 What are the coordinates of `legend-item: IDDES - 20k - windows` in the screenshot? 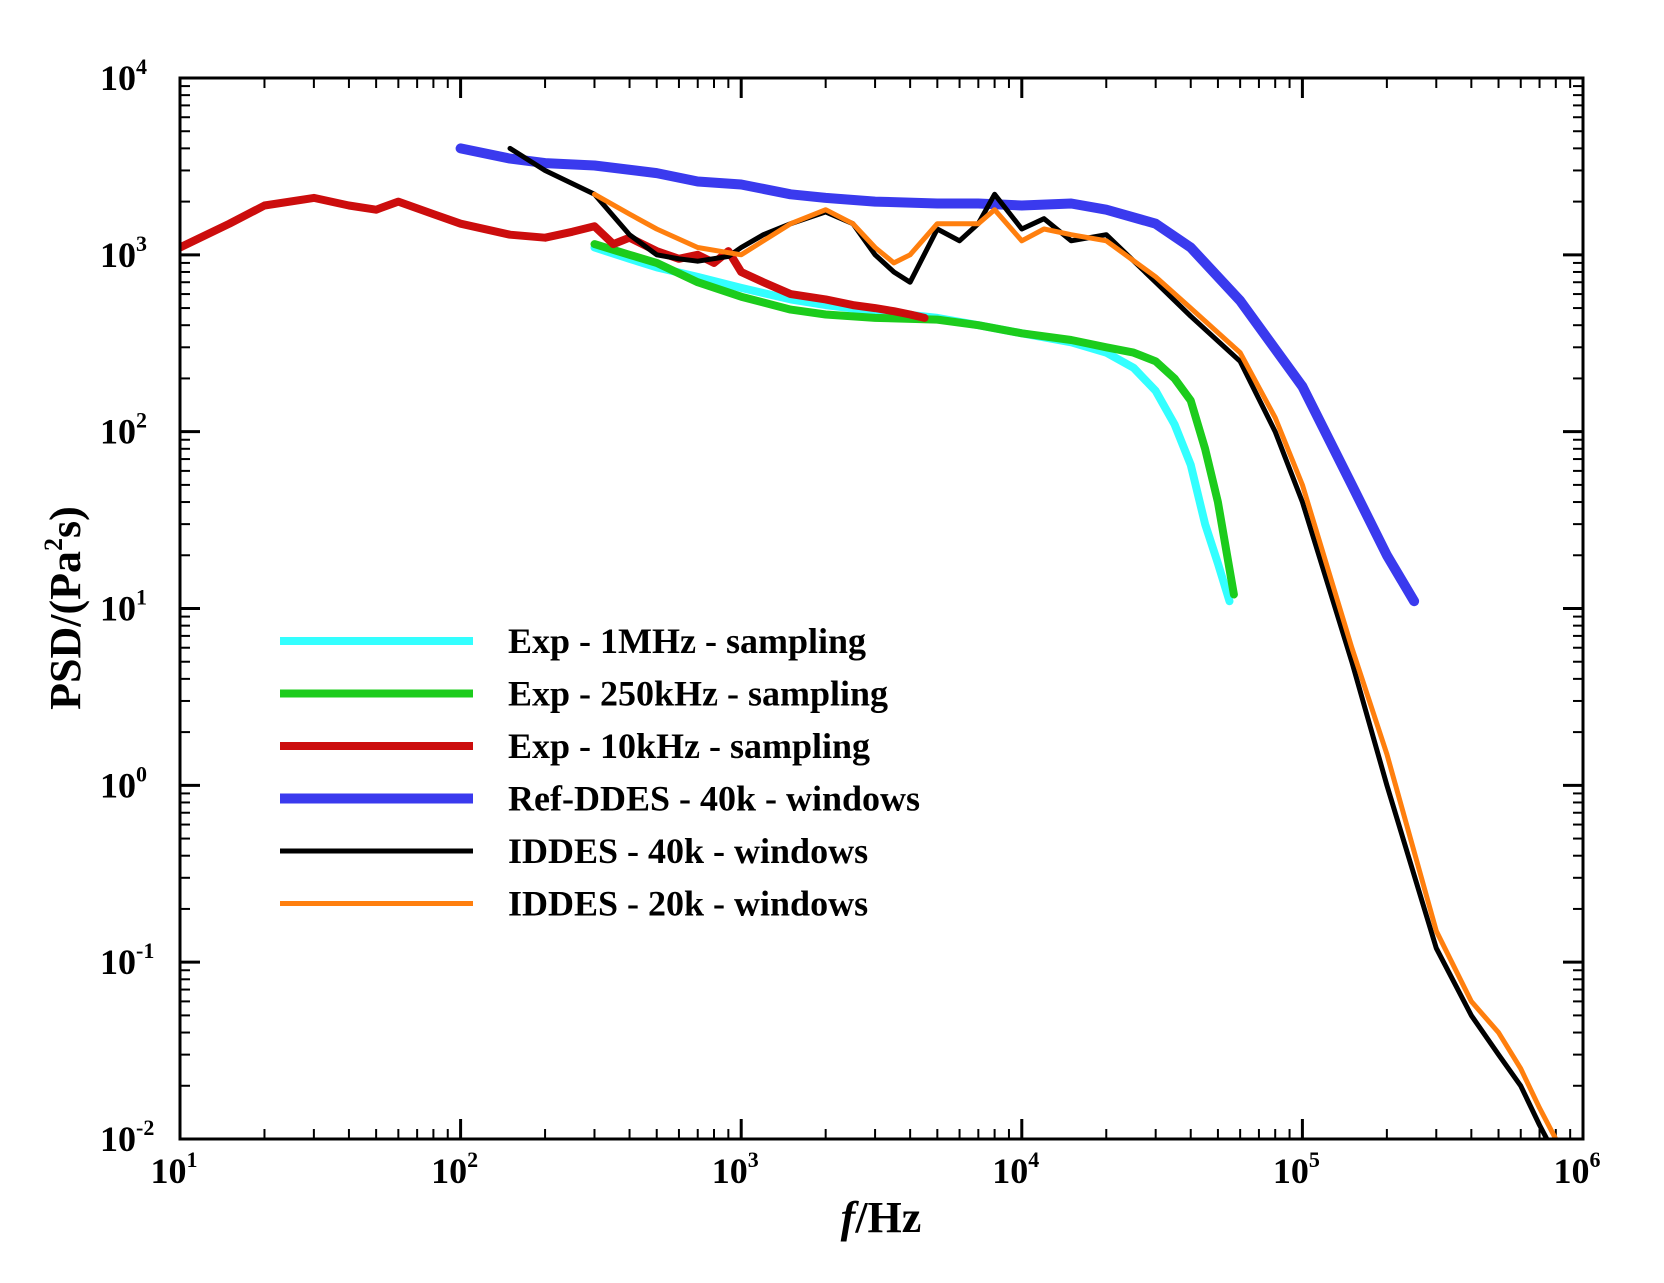 It's located at (574, 904).